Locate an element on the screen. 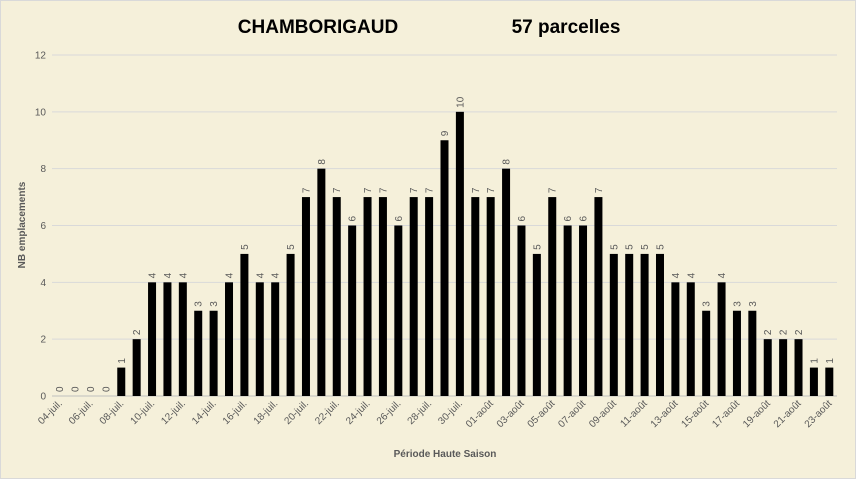 This screenshot has height=479, width=856. chart-title: CHAMBORIGAUD is located at coordinates (318, 27).